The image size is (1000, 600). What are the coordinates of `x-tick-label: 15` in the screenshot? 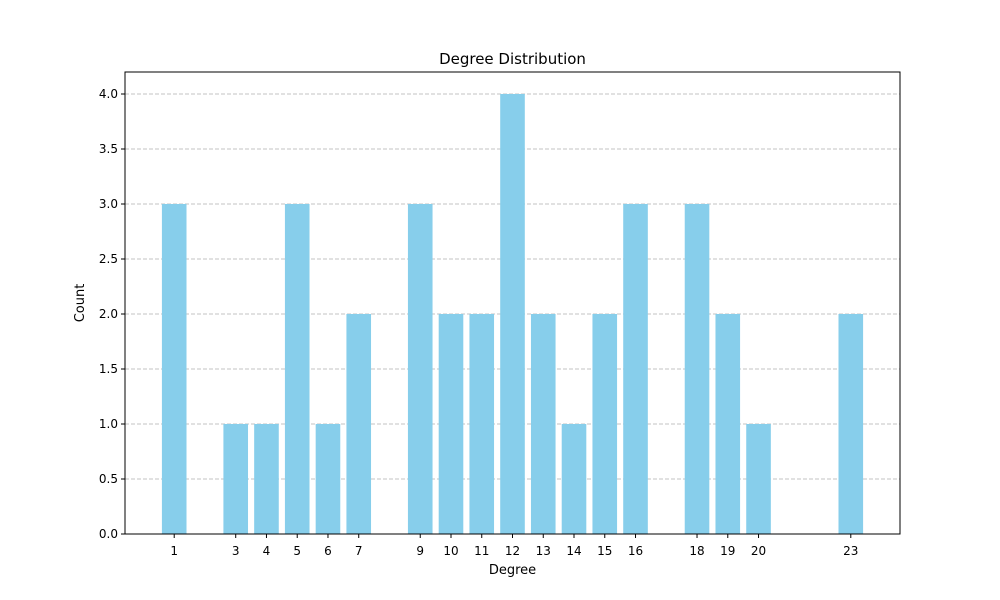 It's located at (604, 551).